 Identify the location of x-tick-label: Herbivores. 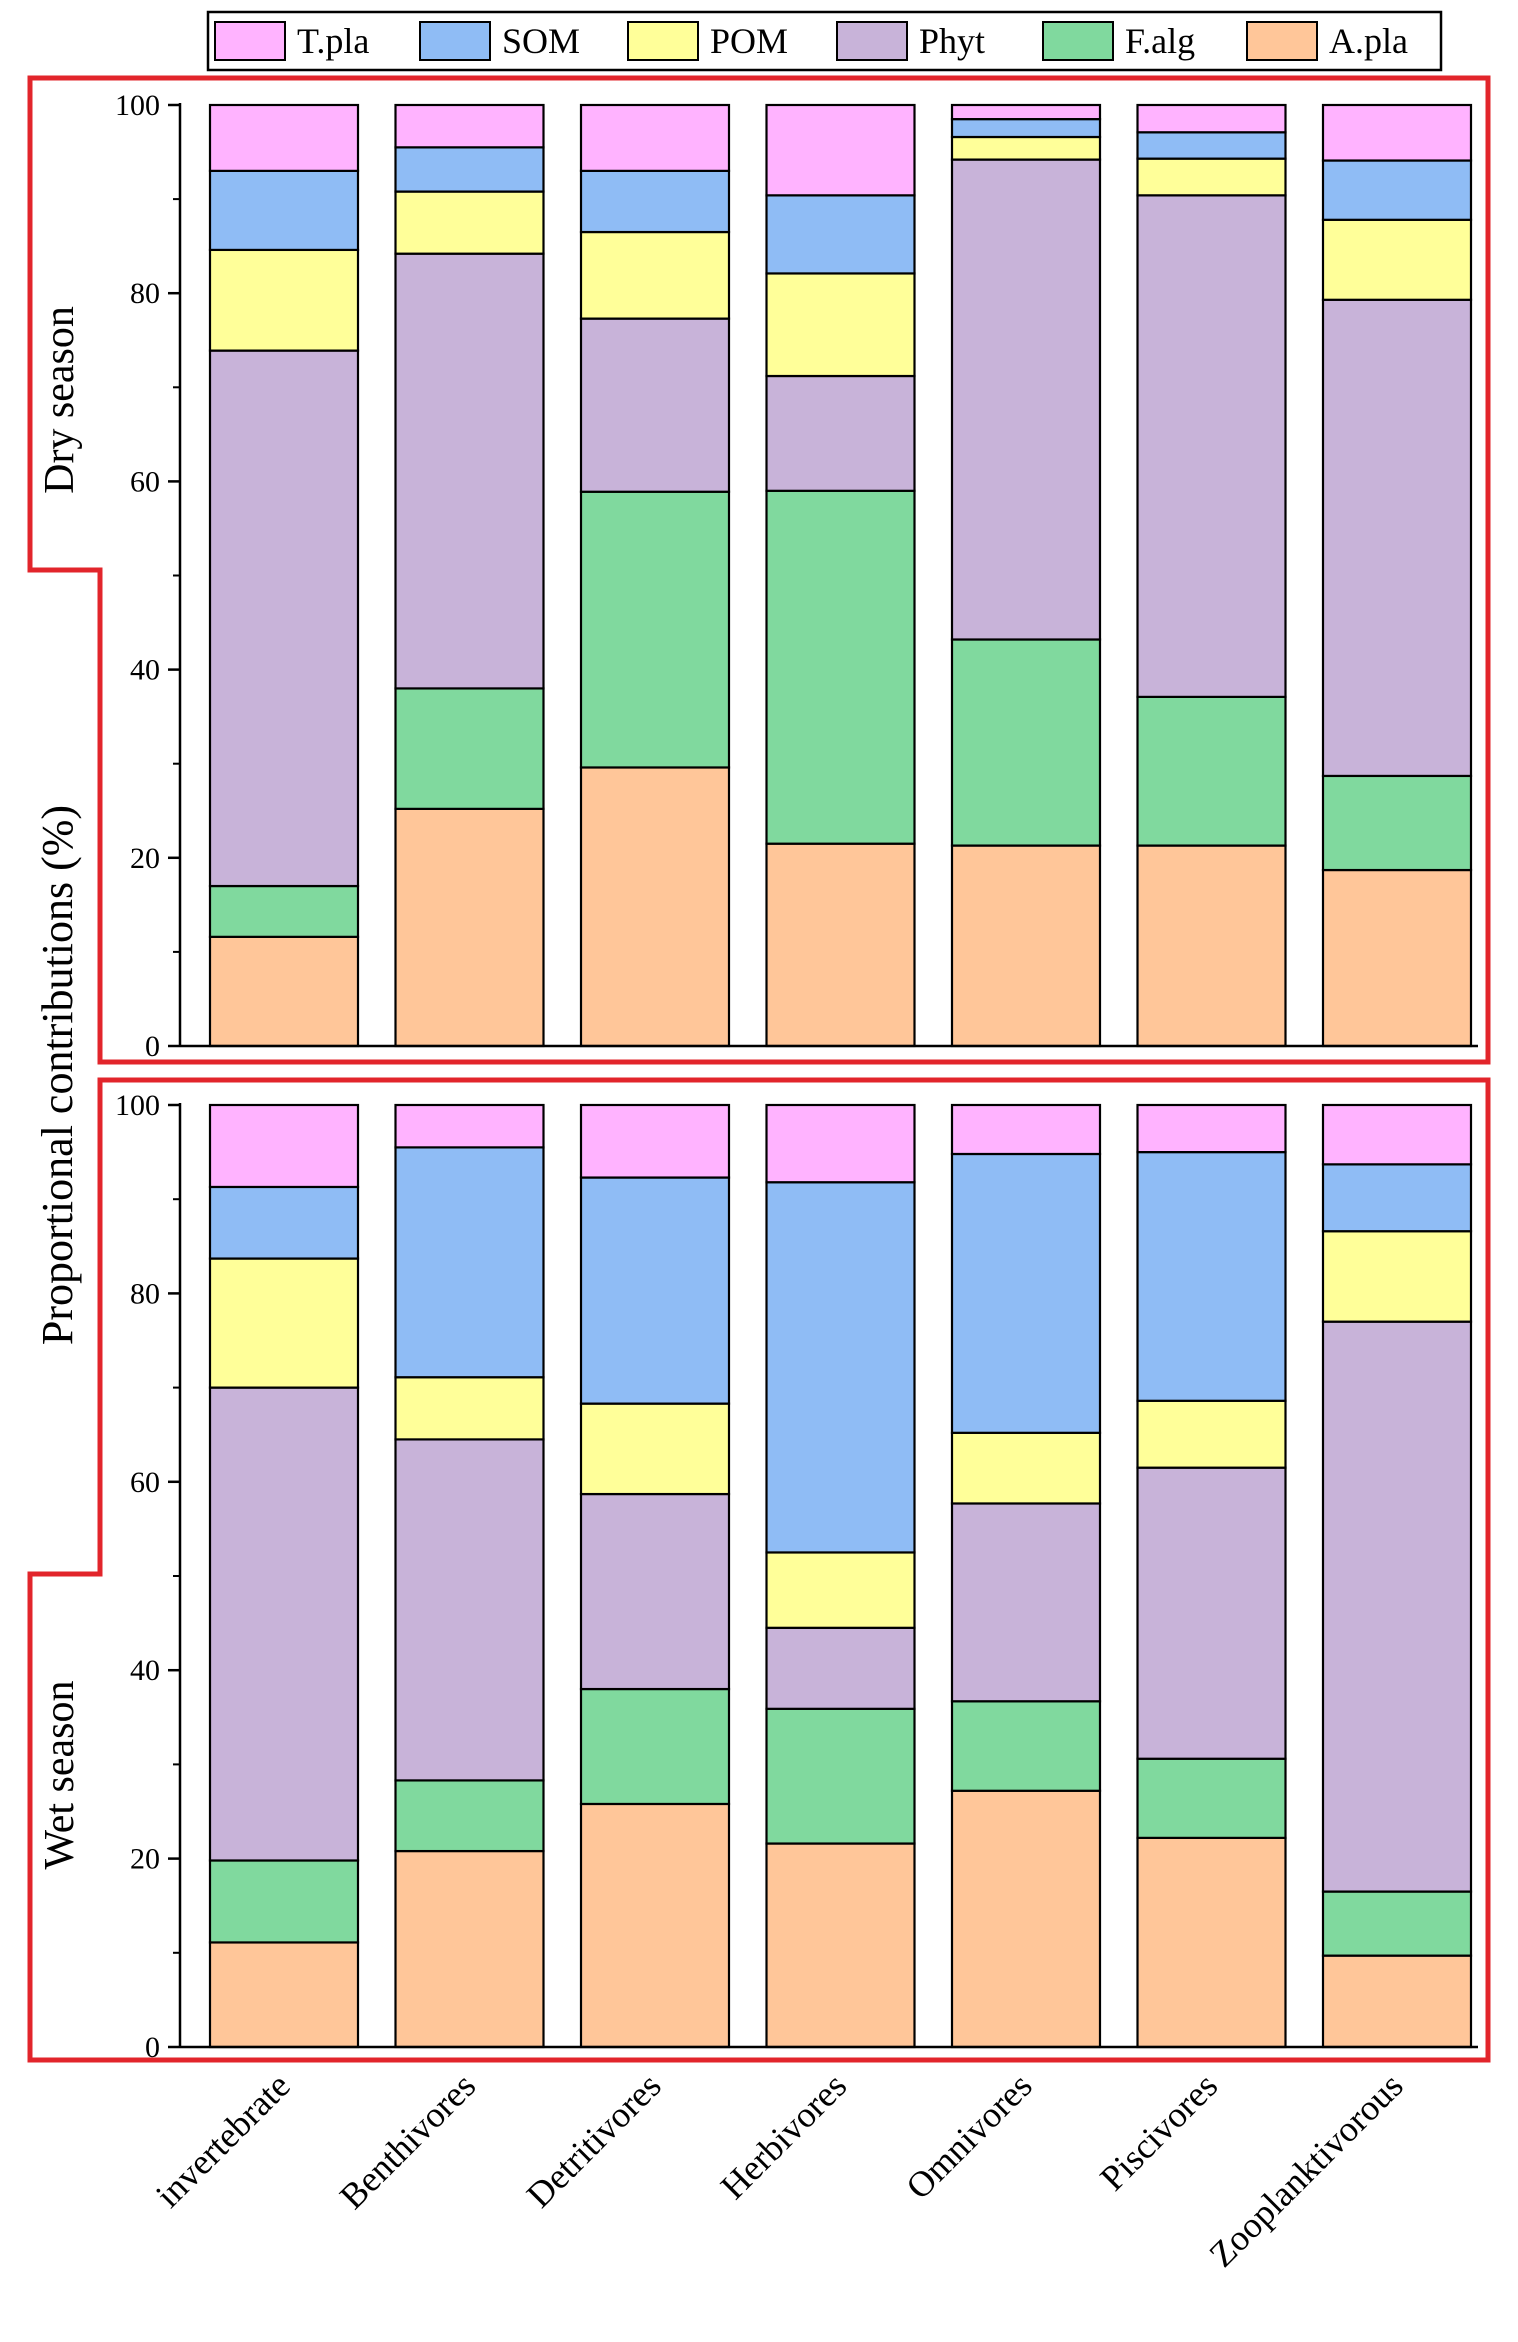
(783, 2135).